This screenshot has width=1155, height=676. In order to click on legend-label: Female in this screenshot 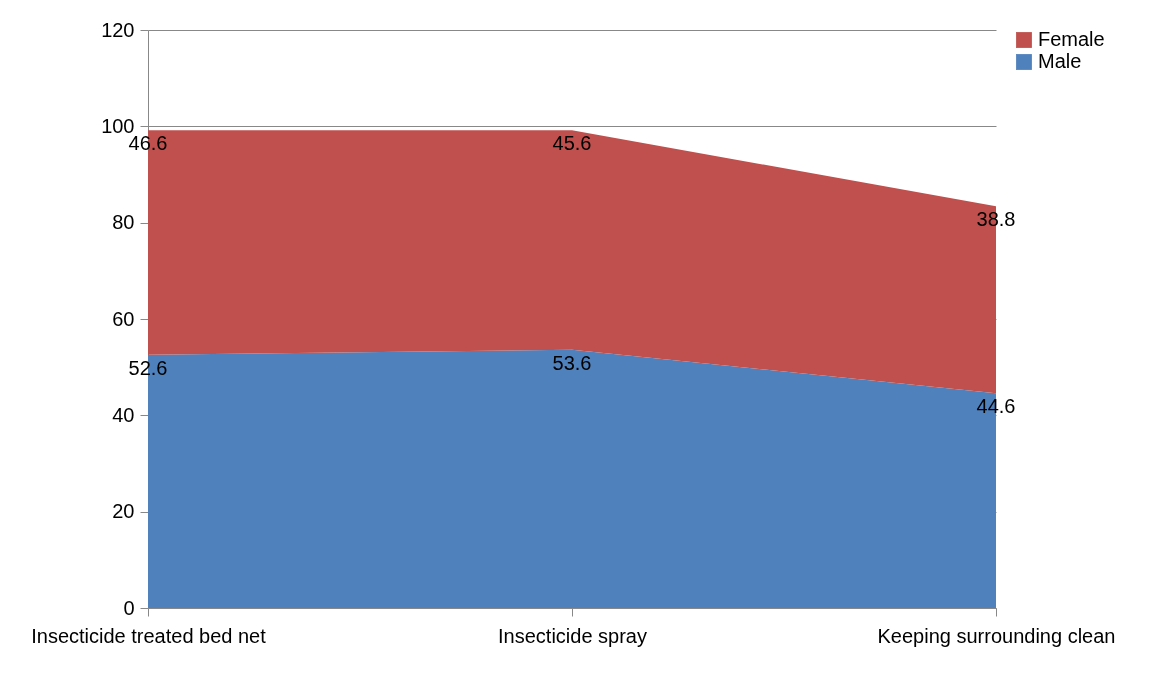, I will do `click(1071, 39)`.